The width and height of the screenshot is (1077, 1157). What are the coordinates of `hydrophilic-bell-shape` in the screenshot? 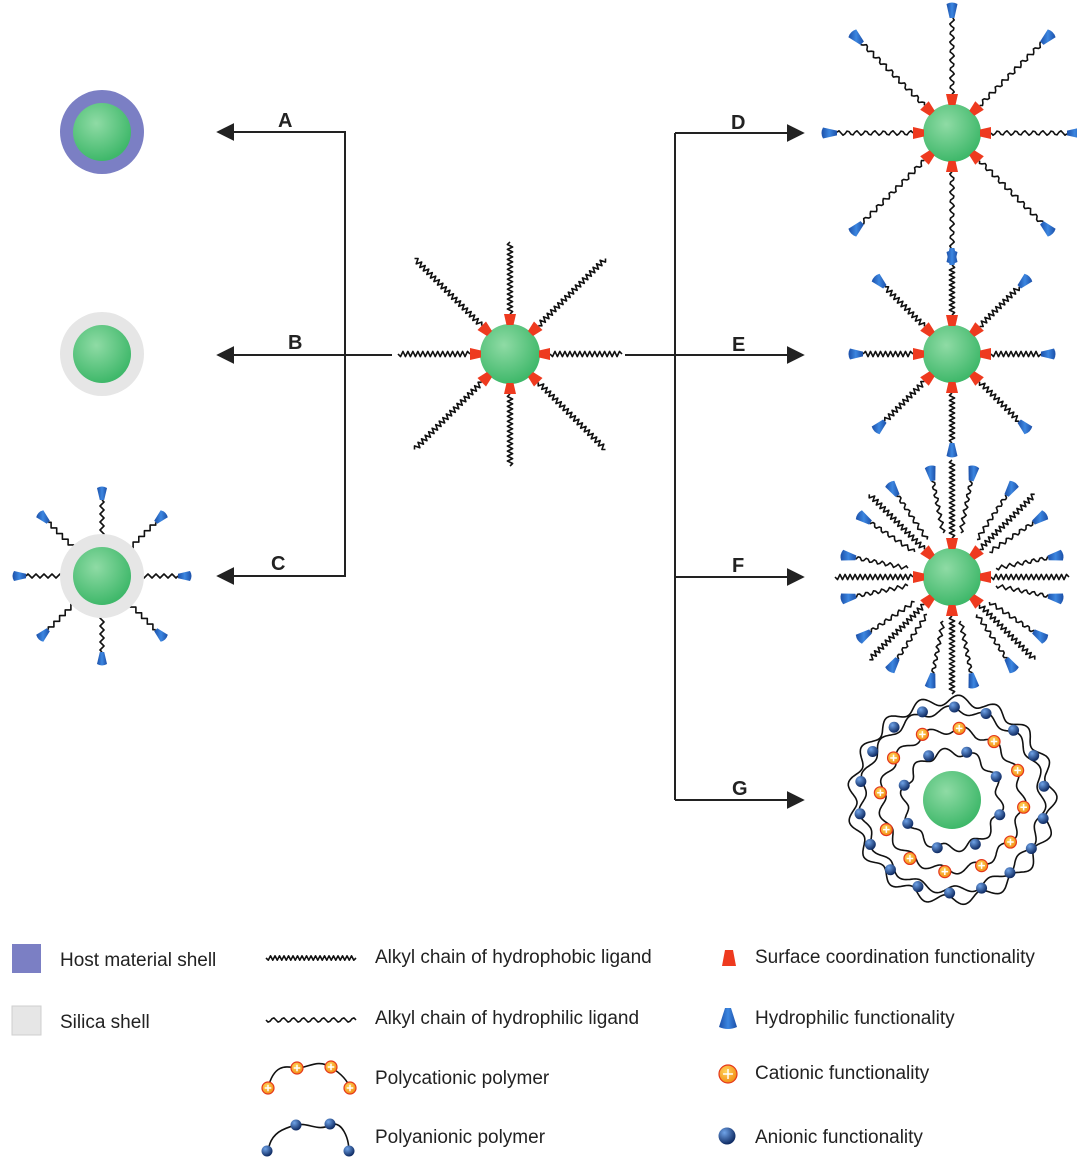 It's located at (728, 1018).